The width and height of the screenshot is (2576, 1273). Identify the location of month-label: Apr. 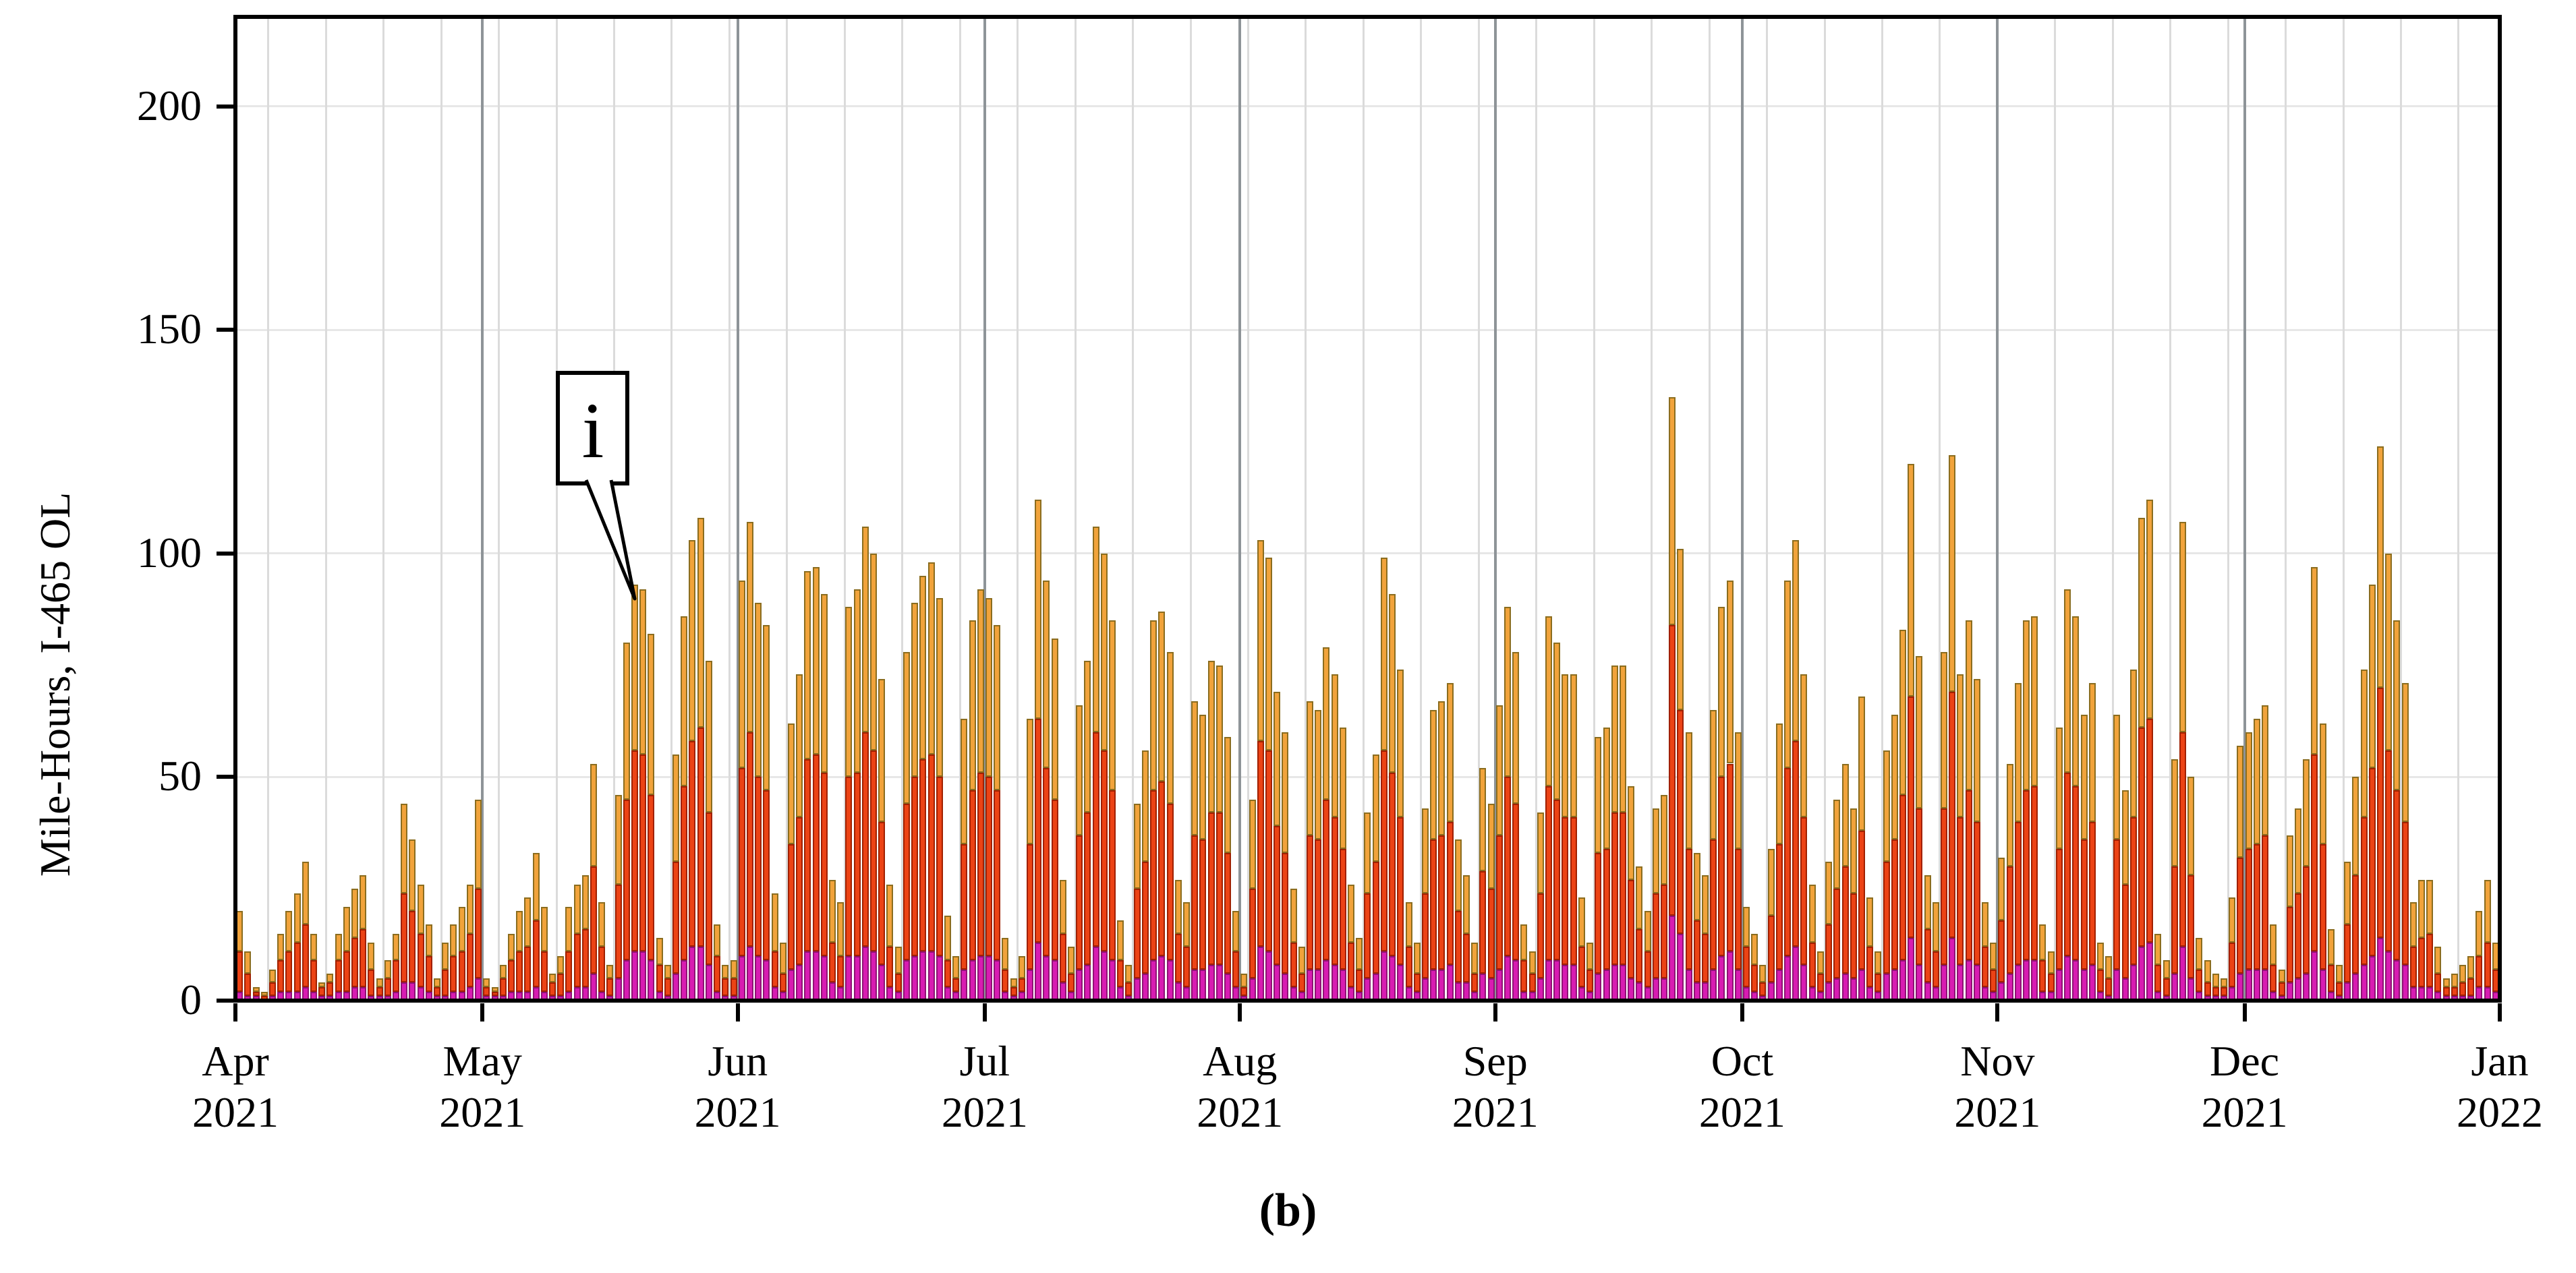
(235, 1061).